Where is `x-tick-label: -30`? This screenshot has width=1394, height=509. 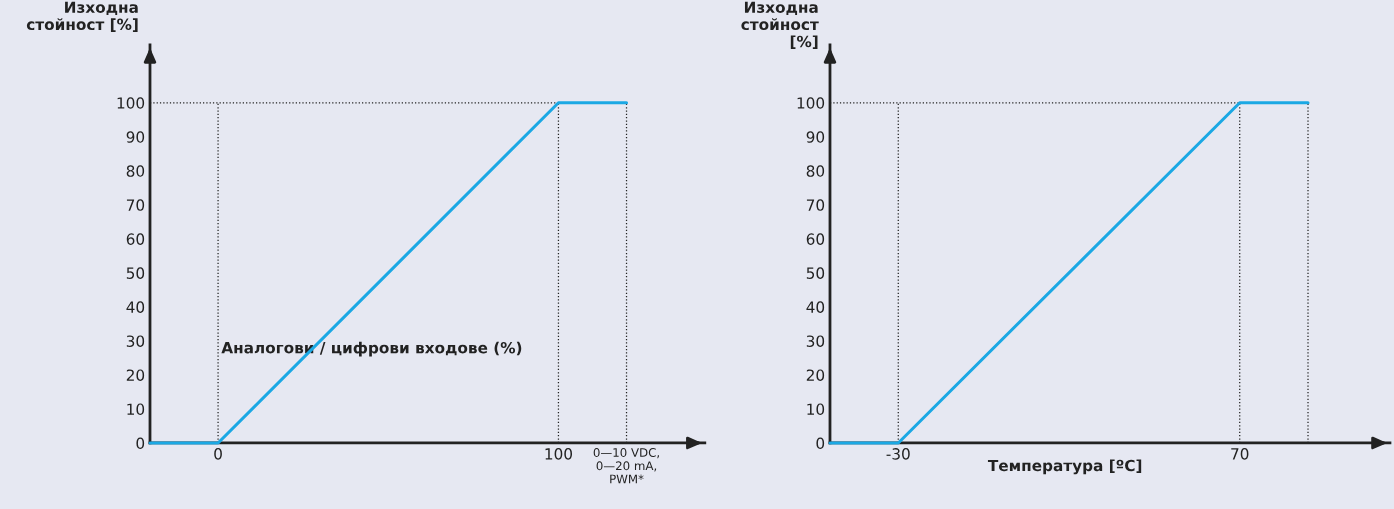 x-tick-label: -30 is located at coordinates (898, 454).